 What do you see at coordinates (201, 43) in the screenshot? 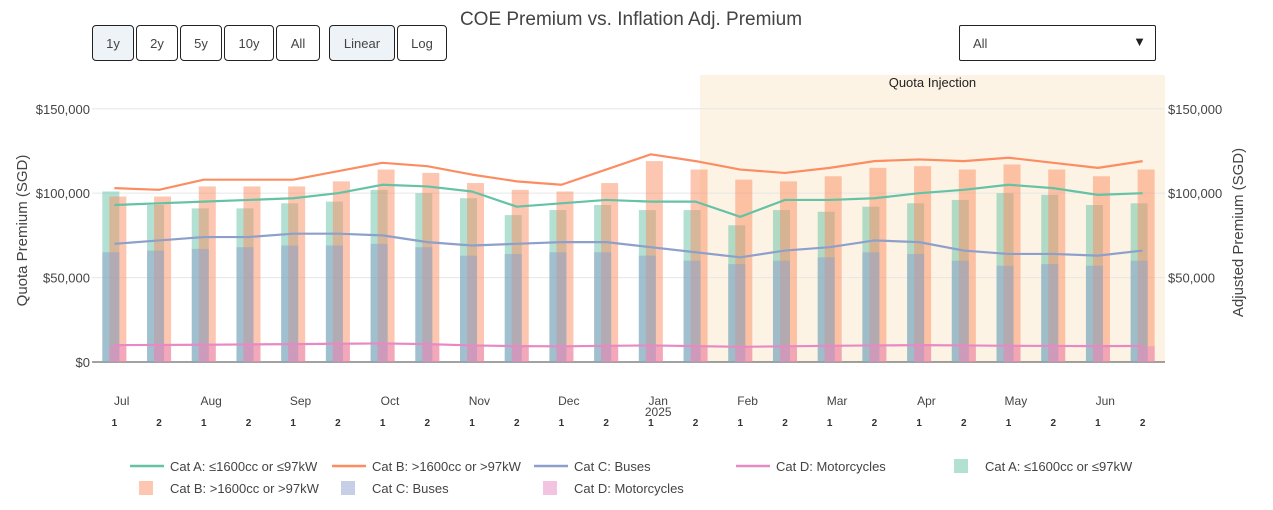
I see `range-5y-button: 5y` at bounding box center [201, 43].